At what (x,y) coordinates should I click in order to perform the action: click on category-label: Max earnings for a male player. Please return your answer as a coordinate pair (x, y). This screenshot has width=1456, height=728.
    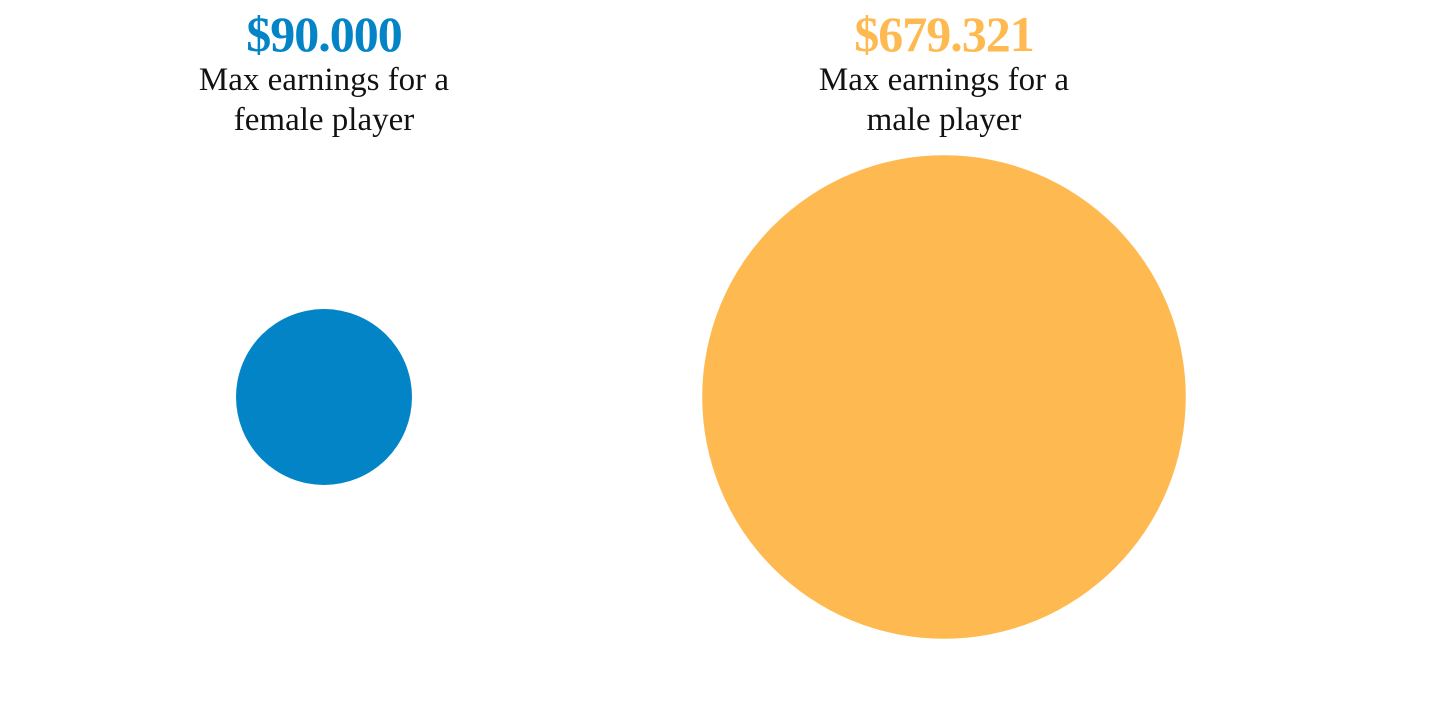
    Looking at the image, I should click on (944, 100).